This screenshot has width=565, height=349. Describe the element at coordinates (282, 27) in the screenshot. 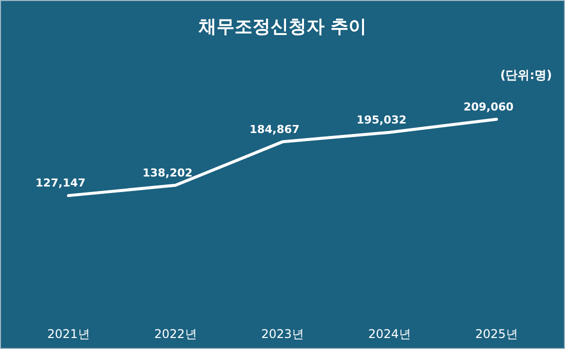

I see `chart-title: 채무조정신청자 추이` at that location.